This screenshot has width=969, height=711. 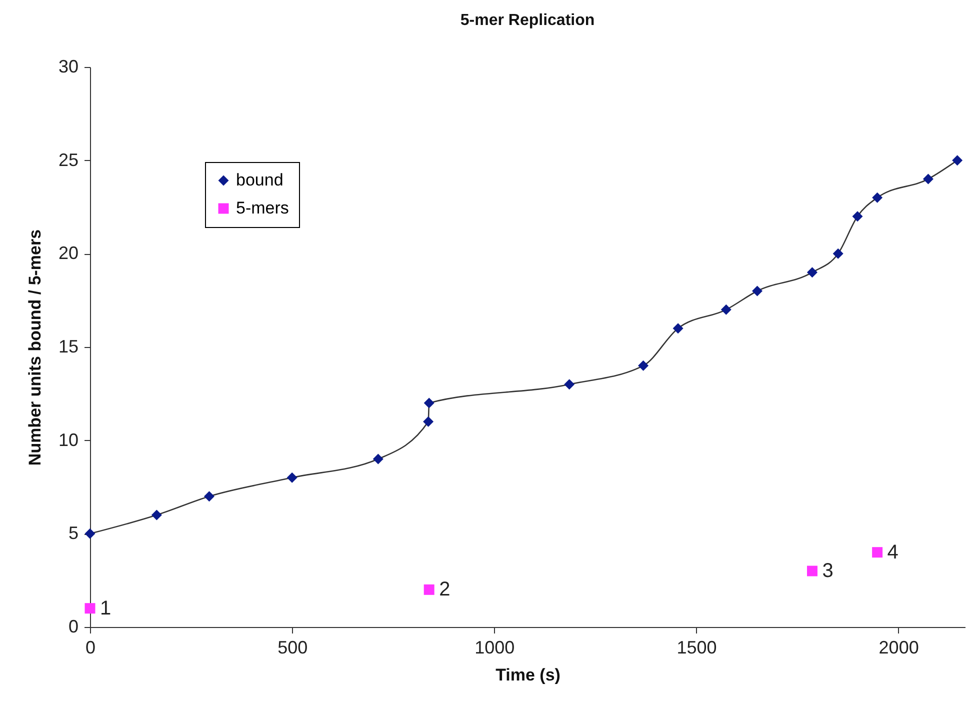 What do you see at coordinates (106, 608) in the screenshot?
I see `data-label: 1` at bounding box center [106, 608].